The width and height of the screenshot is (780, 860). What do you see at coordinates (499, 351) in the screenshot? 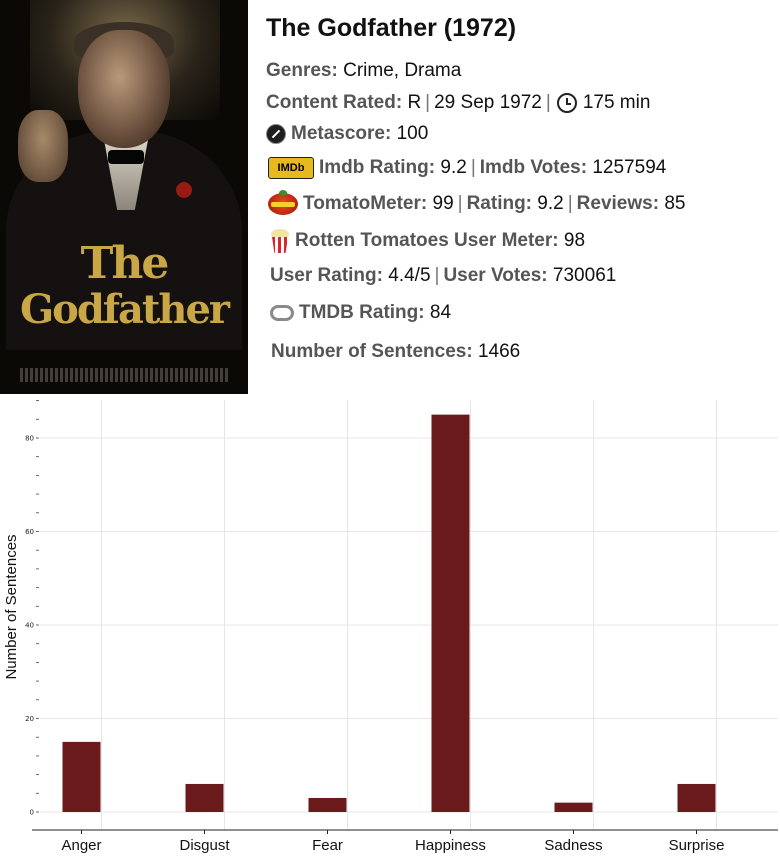
I see `sentences-value: 1466` at bounding box center [499, 351].